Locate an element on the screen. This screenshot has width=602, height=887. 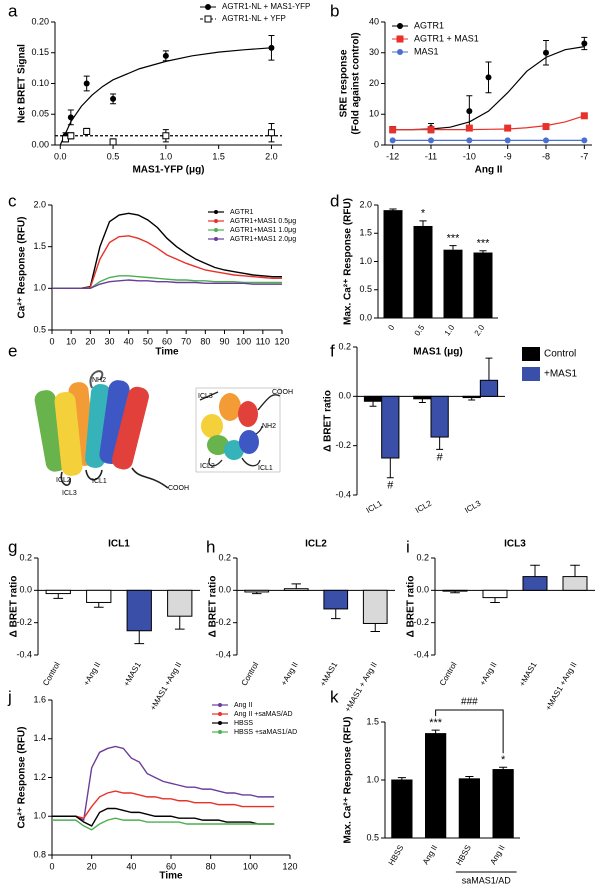
chart-title: ICL2 is located at coordinates (316, 544).